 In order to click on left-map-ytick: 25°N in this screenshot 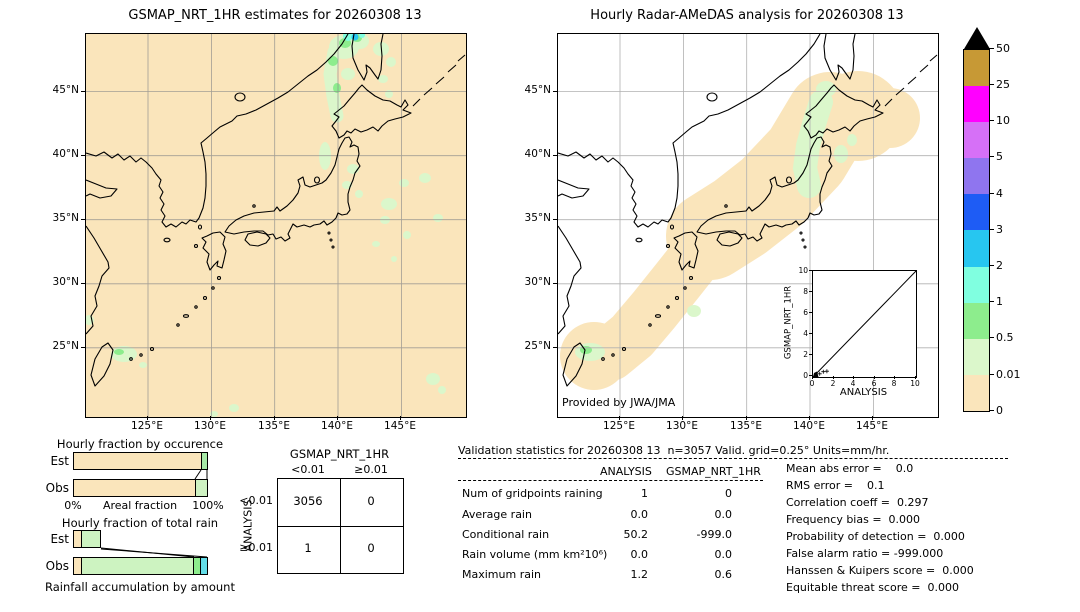, I will do `click(61, 346)`.